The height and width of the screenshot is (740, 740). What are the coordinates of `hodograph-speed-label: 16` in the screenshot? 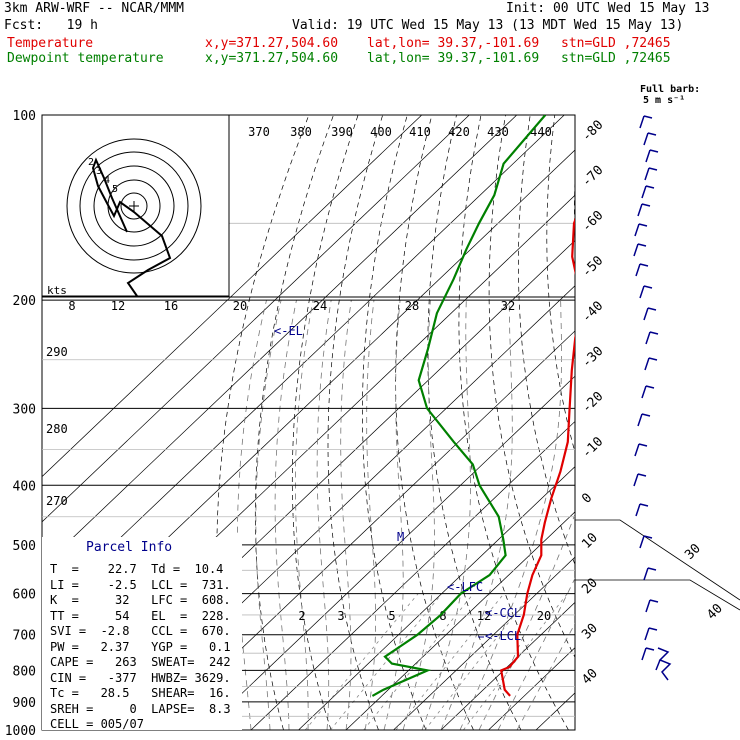 It's located at (171, 306).